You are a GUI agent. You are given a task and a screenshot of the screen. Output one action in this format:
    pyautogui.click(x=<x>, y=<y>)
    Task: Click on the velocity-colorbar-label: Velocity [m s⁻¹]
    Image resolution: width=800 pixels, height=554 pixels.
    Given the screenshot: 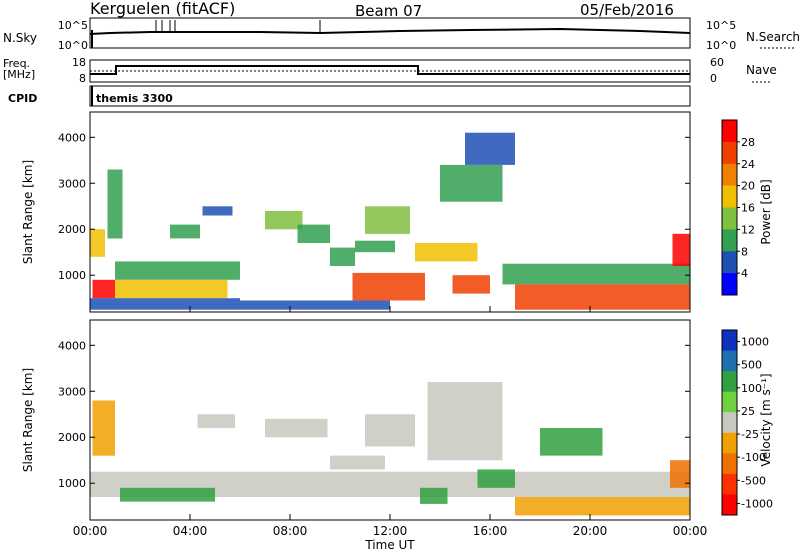 What is the action you would take?
    pyautogui.click(x=766, y=419)
    